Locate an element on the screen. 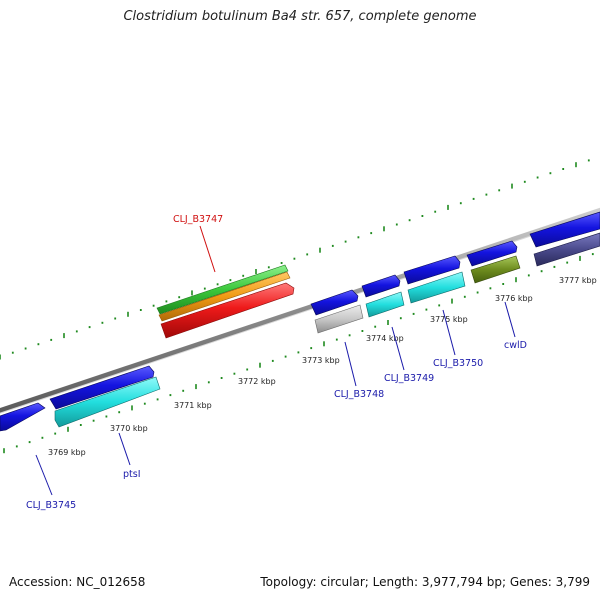 The width and height of the screenshot is (600, 600). cds-clj-b3748 is located at coordinates (334, 302).